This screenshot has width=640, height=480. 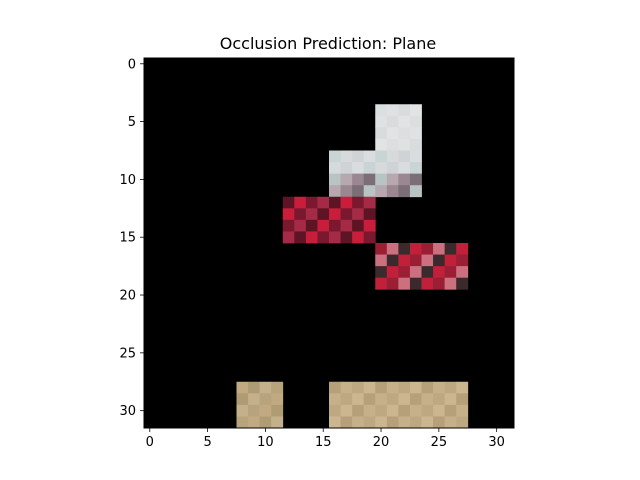 What do you see at coordinates (323, 442) in the screenshot?
I see `x-tick-label: 15` at bounding box center [323, 442].